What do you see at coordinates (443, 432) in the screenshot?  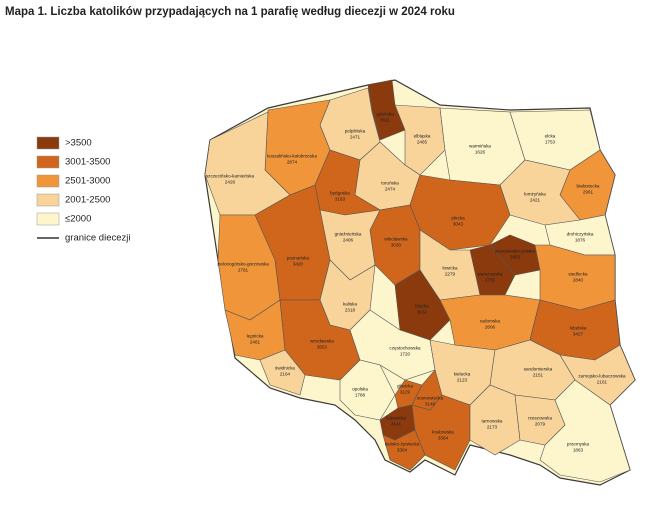 I see `diocese-name: krakowska` at bounding box center [443, 432].